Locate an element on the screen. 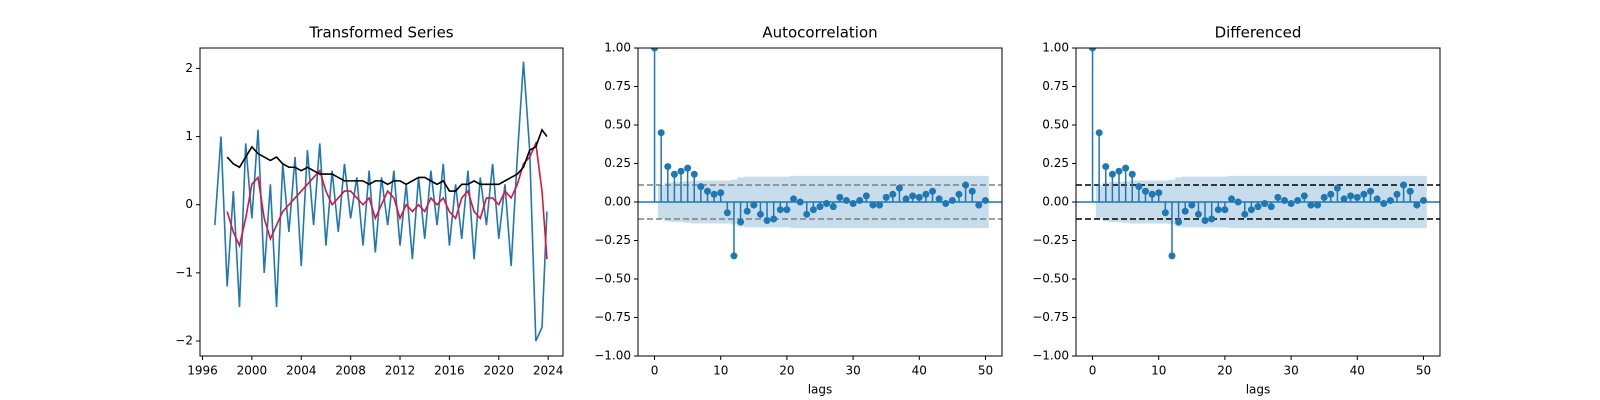 This screenshot has width=1600, height=400. chart-title: Differenced is located at coordinates (1258, 33).